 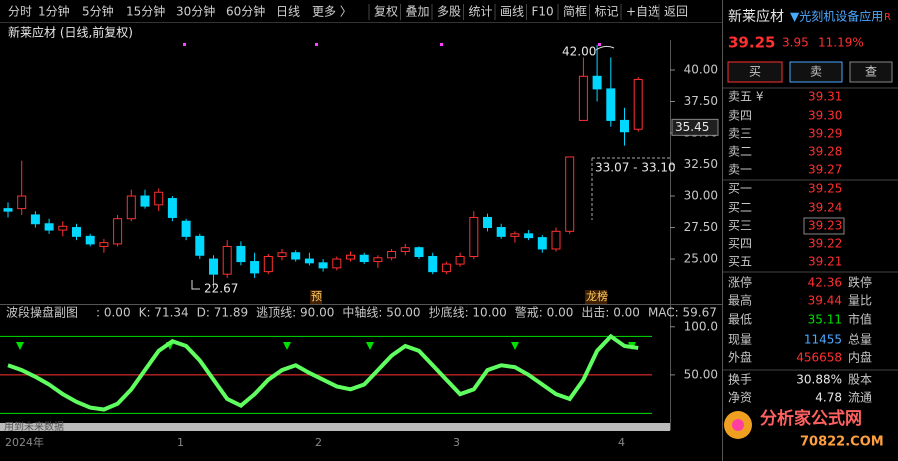 I want to click on sector: ▼光刻机设备应用, so click(x=836, y=16).